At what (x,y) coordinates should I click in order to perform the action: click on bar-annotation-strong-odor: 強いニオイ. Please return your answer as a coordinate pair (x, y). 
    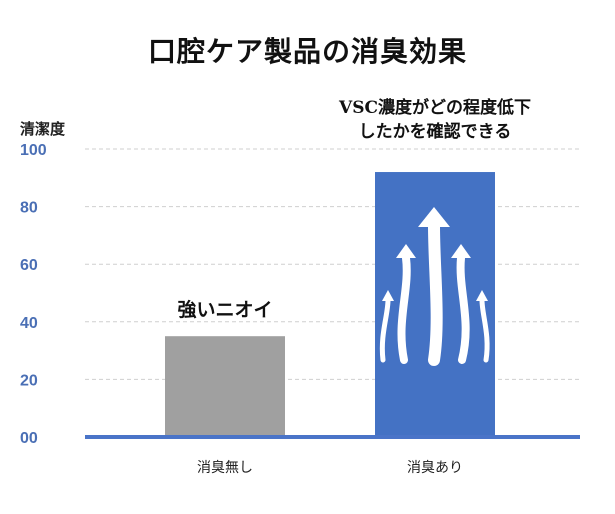
    Looking at the image, I should click on (224, 310).